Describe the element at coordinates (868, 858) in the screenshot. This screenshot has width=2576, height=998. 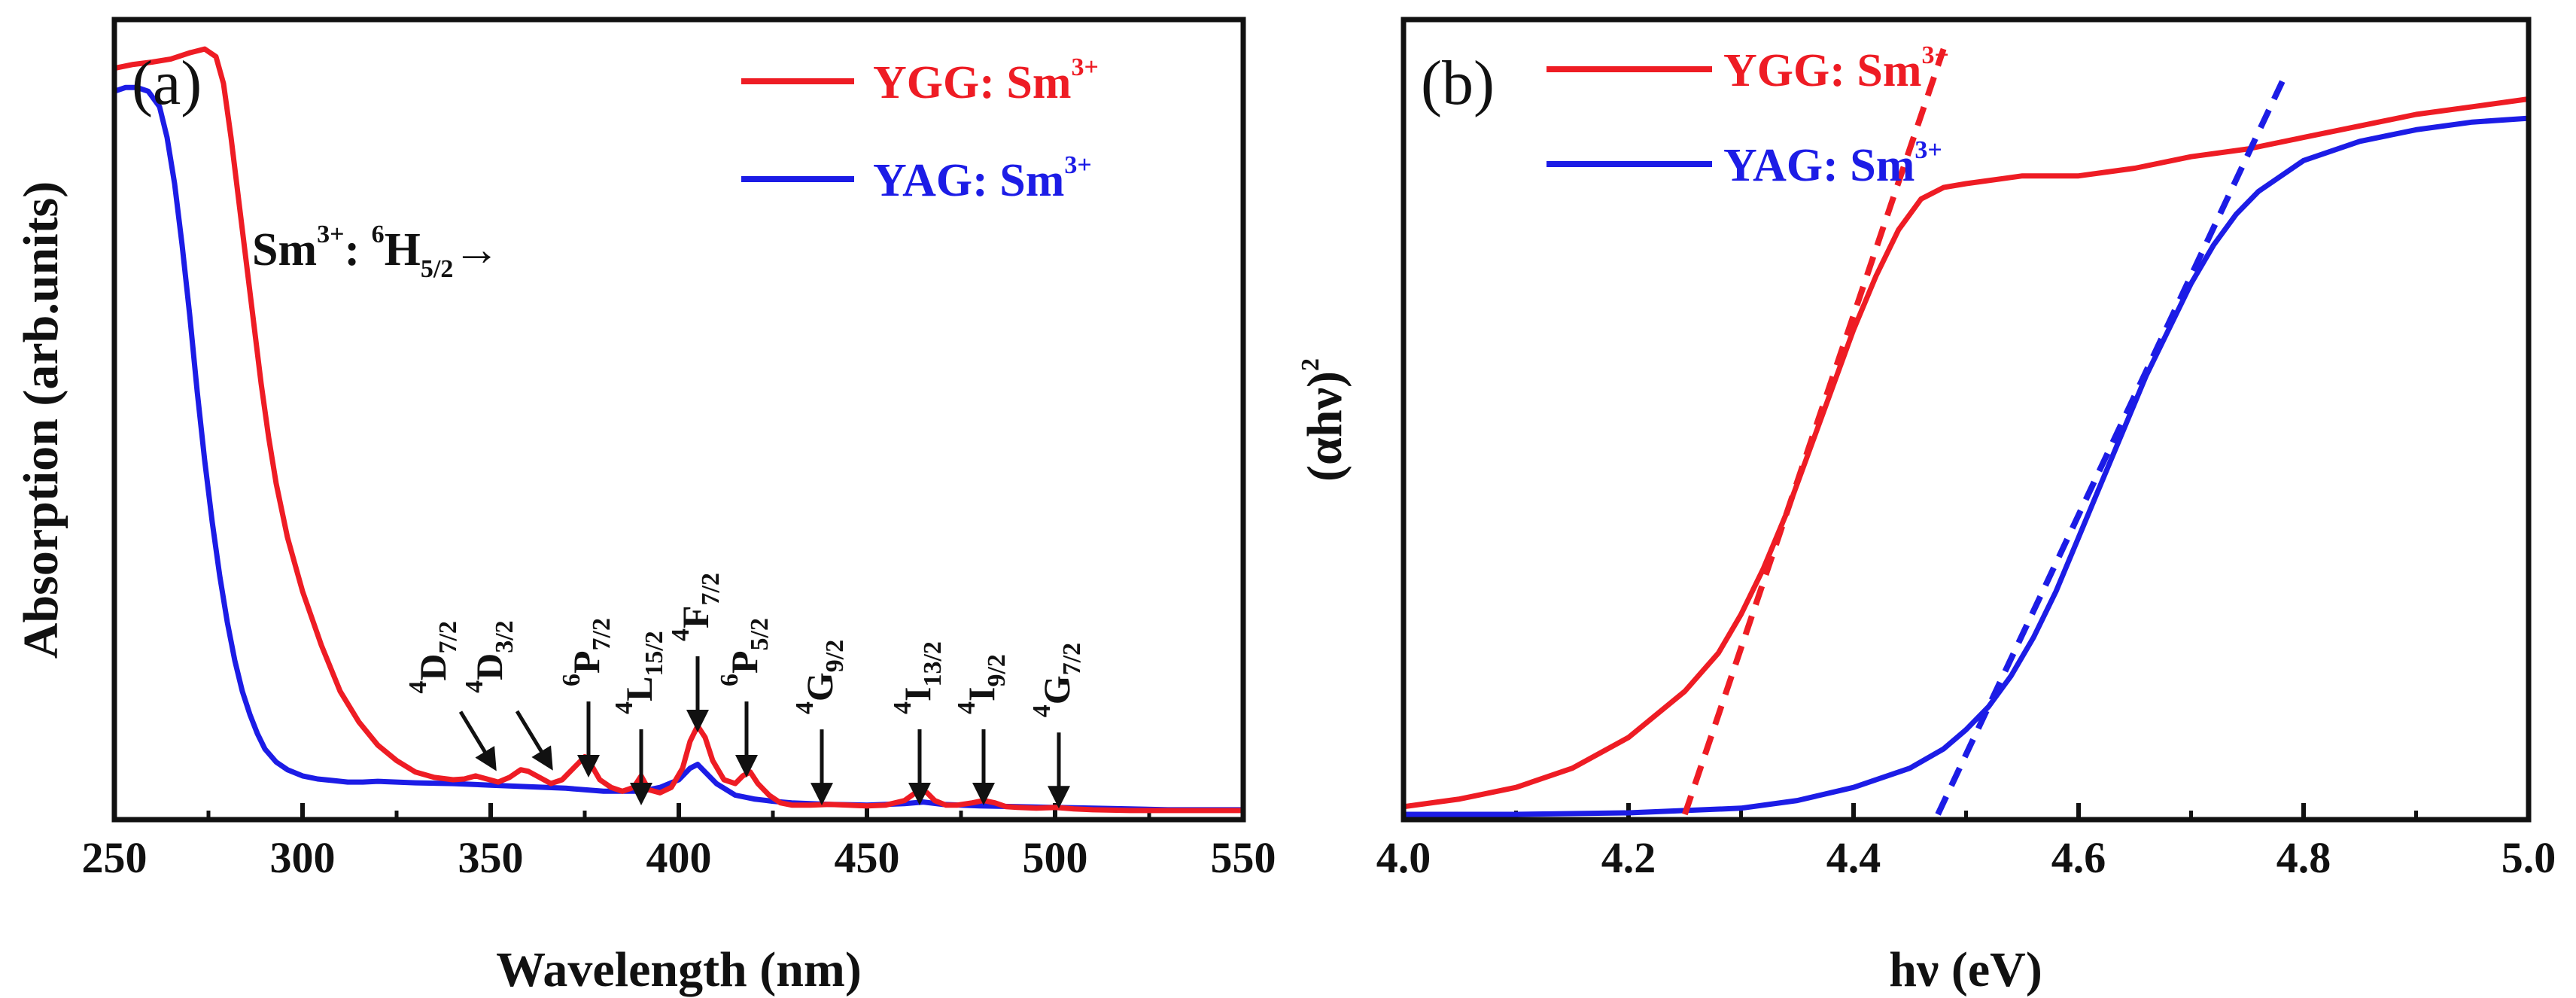
I see `panel-a-x-tick-label: 450` at that location.